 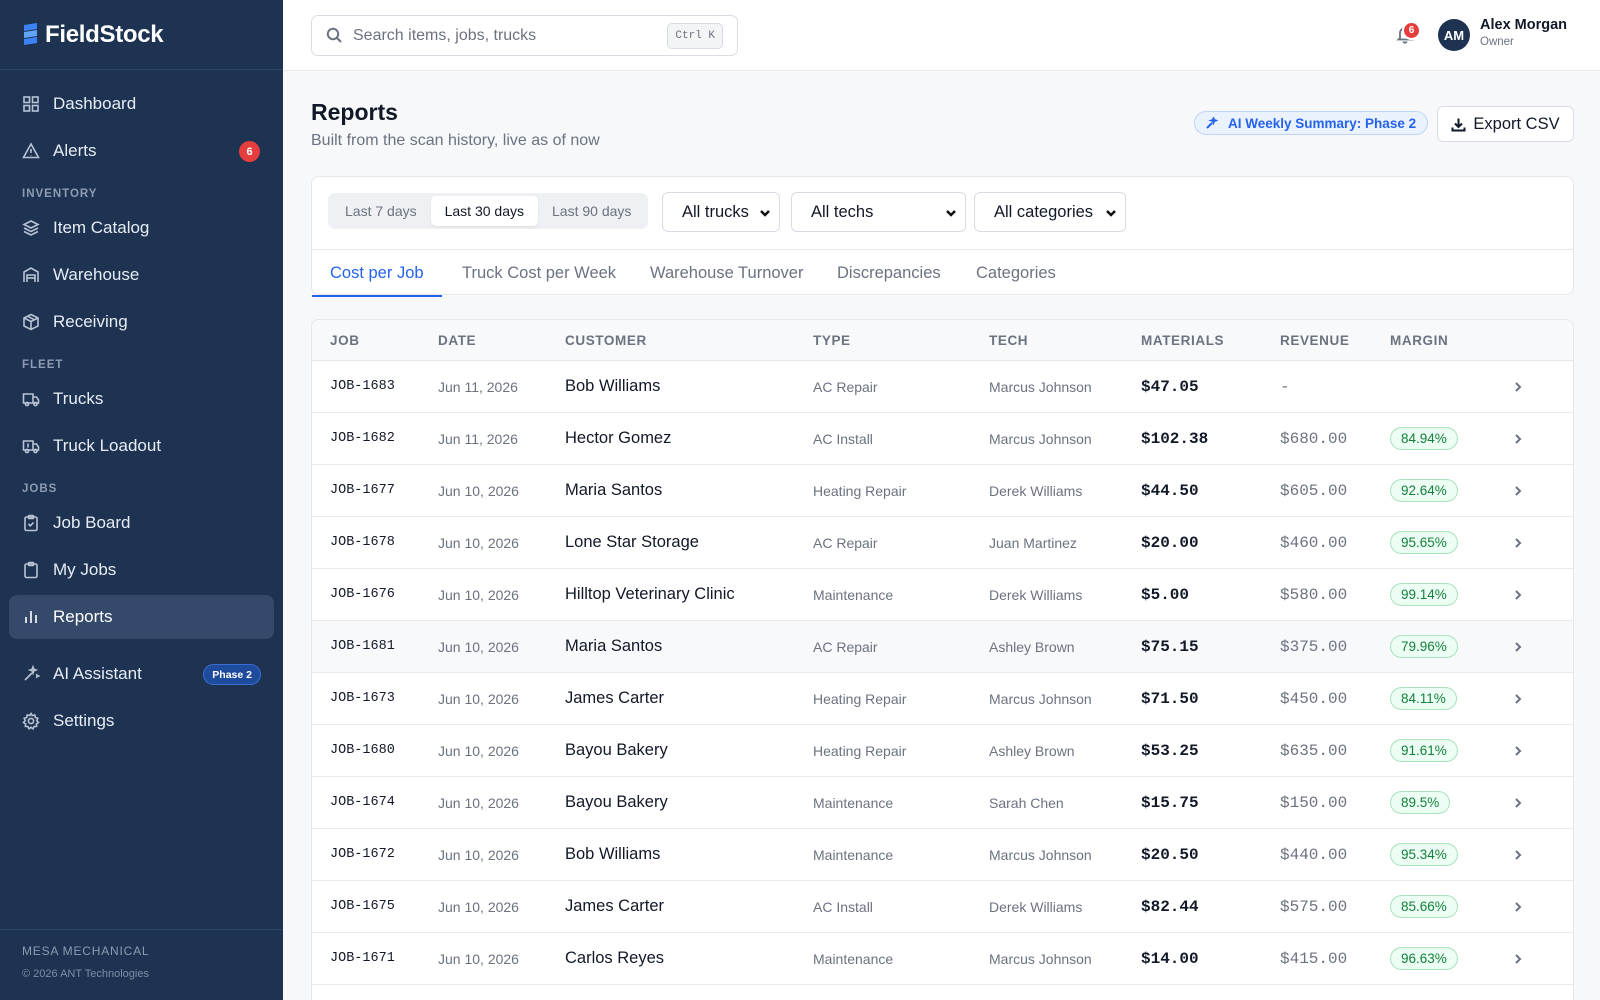 I want to click on export-csv-button: Export CSV, so click(x=1505, y=124).